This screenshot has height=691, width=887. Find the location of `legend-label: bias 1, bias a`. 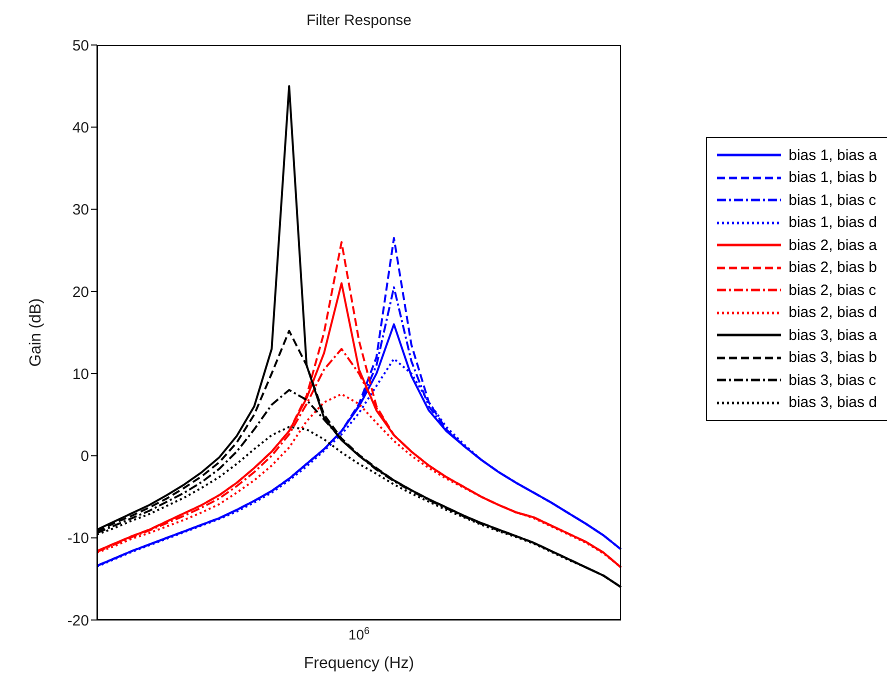

legend-label: bias 1, bias a is located at coordinates (832, 155).